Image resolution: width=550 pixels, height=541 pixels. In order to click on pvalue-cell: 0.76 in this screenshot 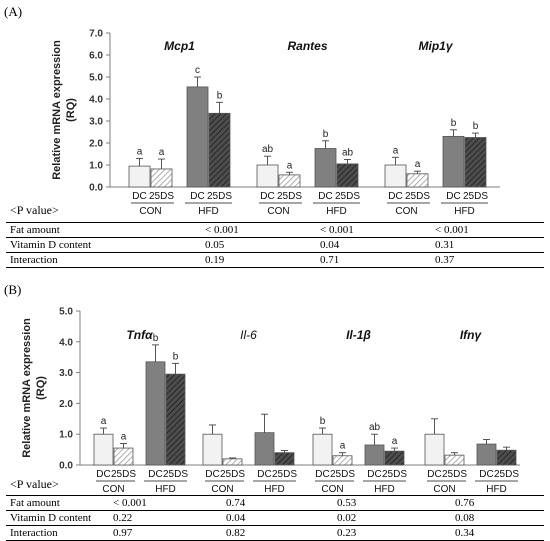, I will do `click(497, 503)`.